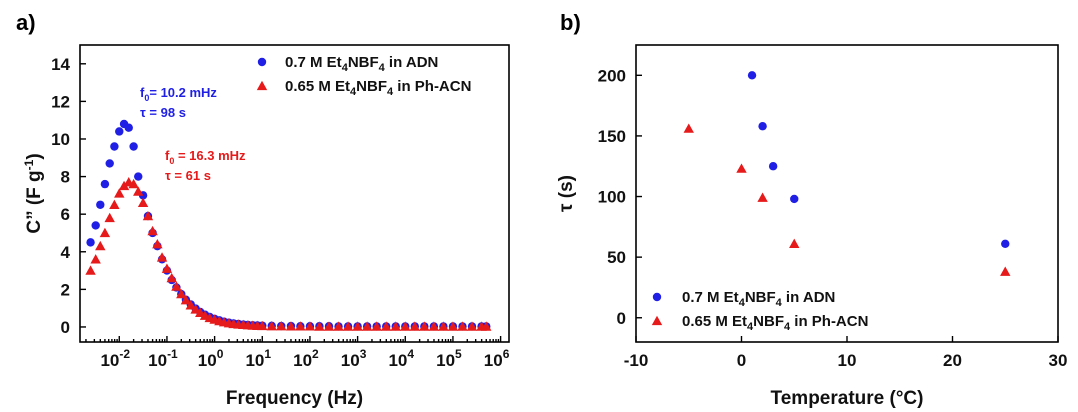 This screenshot has width=1078, height=412. What do you see at coordinates (363, 354) in the screenshot?
I see `x-tick-exponent: 3` at bounding box center [363, 354].